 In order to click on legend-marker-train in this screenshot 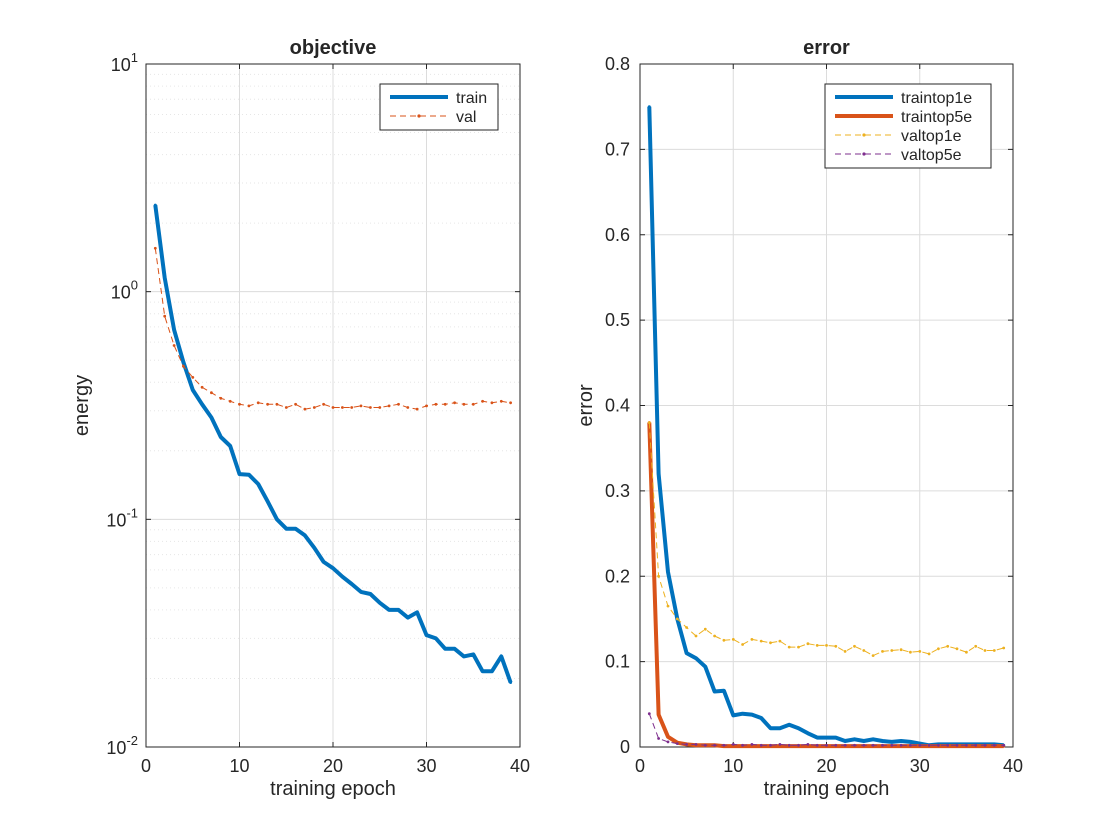, I will do `click(419, 97)`.